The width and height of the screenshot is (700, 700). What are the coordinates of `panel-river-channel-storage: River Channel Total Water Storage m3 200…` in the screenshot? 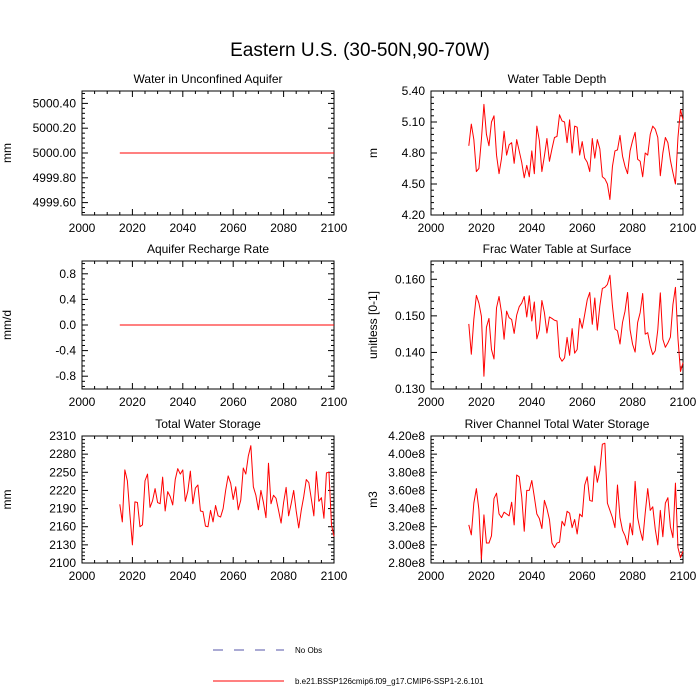 It's located at (531, 500).